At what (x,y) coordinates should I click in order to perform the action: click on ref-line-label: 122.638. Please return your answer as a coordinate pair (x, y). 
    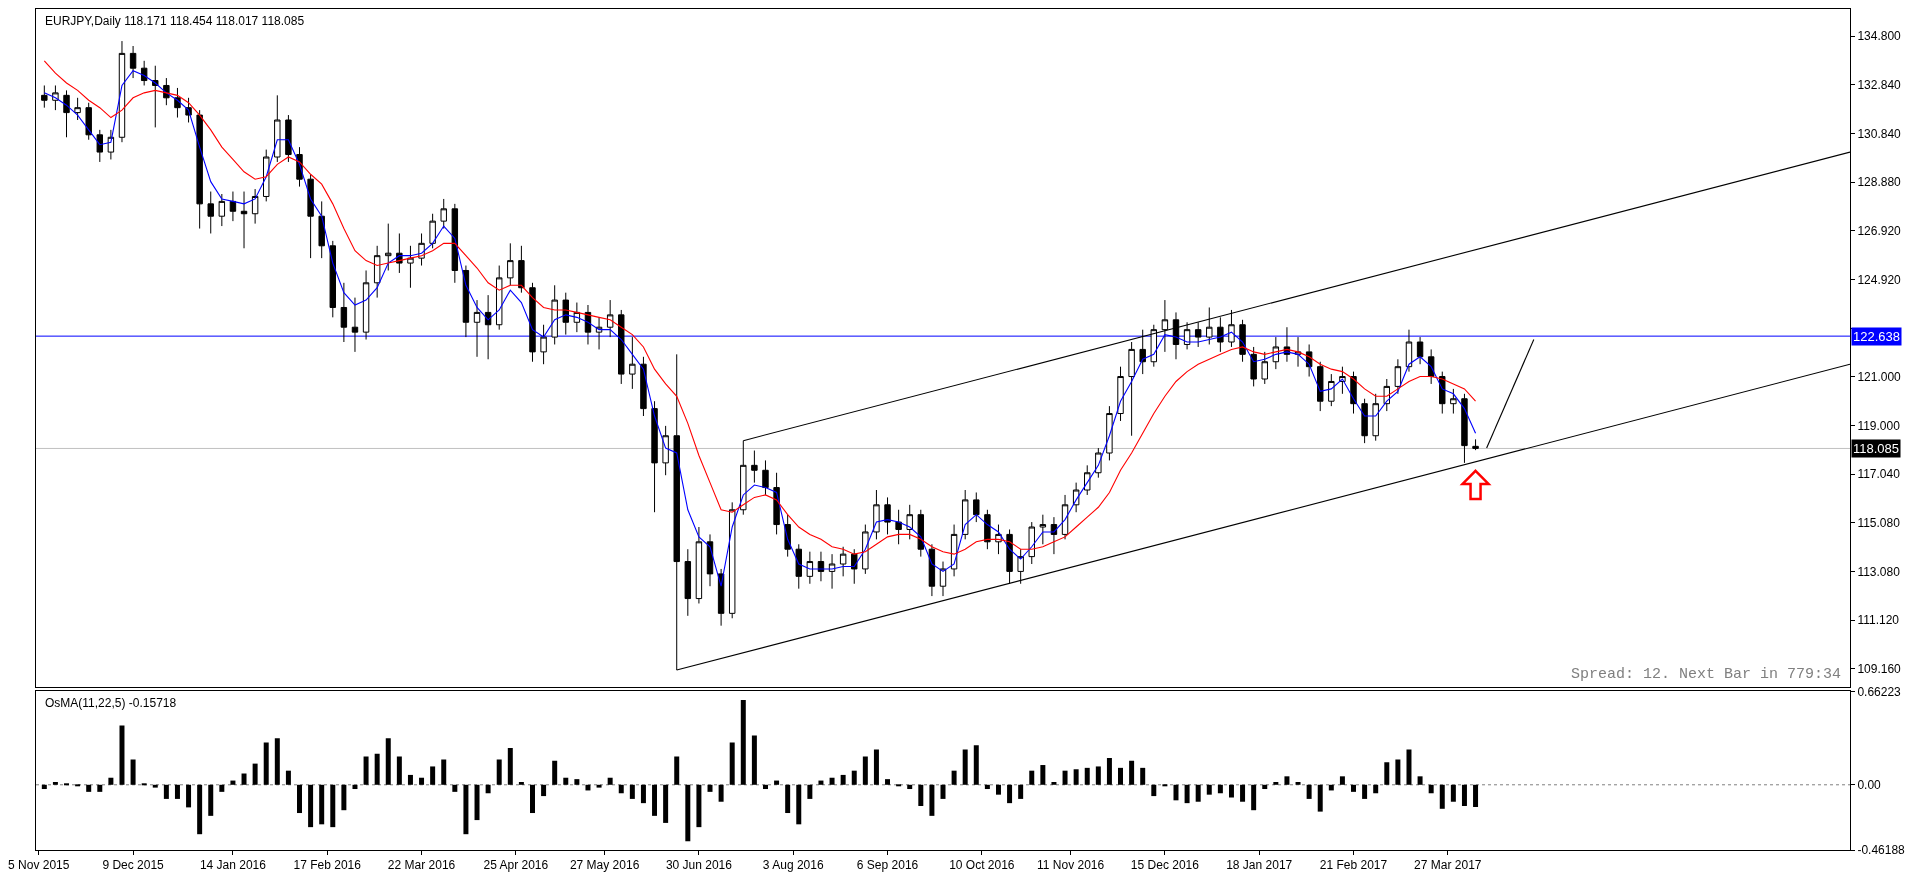
    Looking at the image, I should click on (1876, 336).